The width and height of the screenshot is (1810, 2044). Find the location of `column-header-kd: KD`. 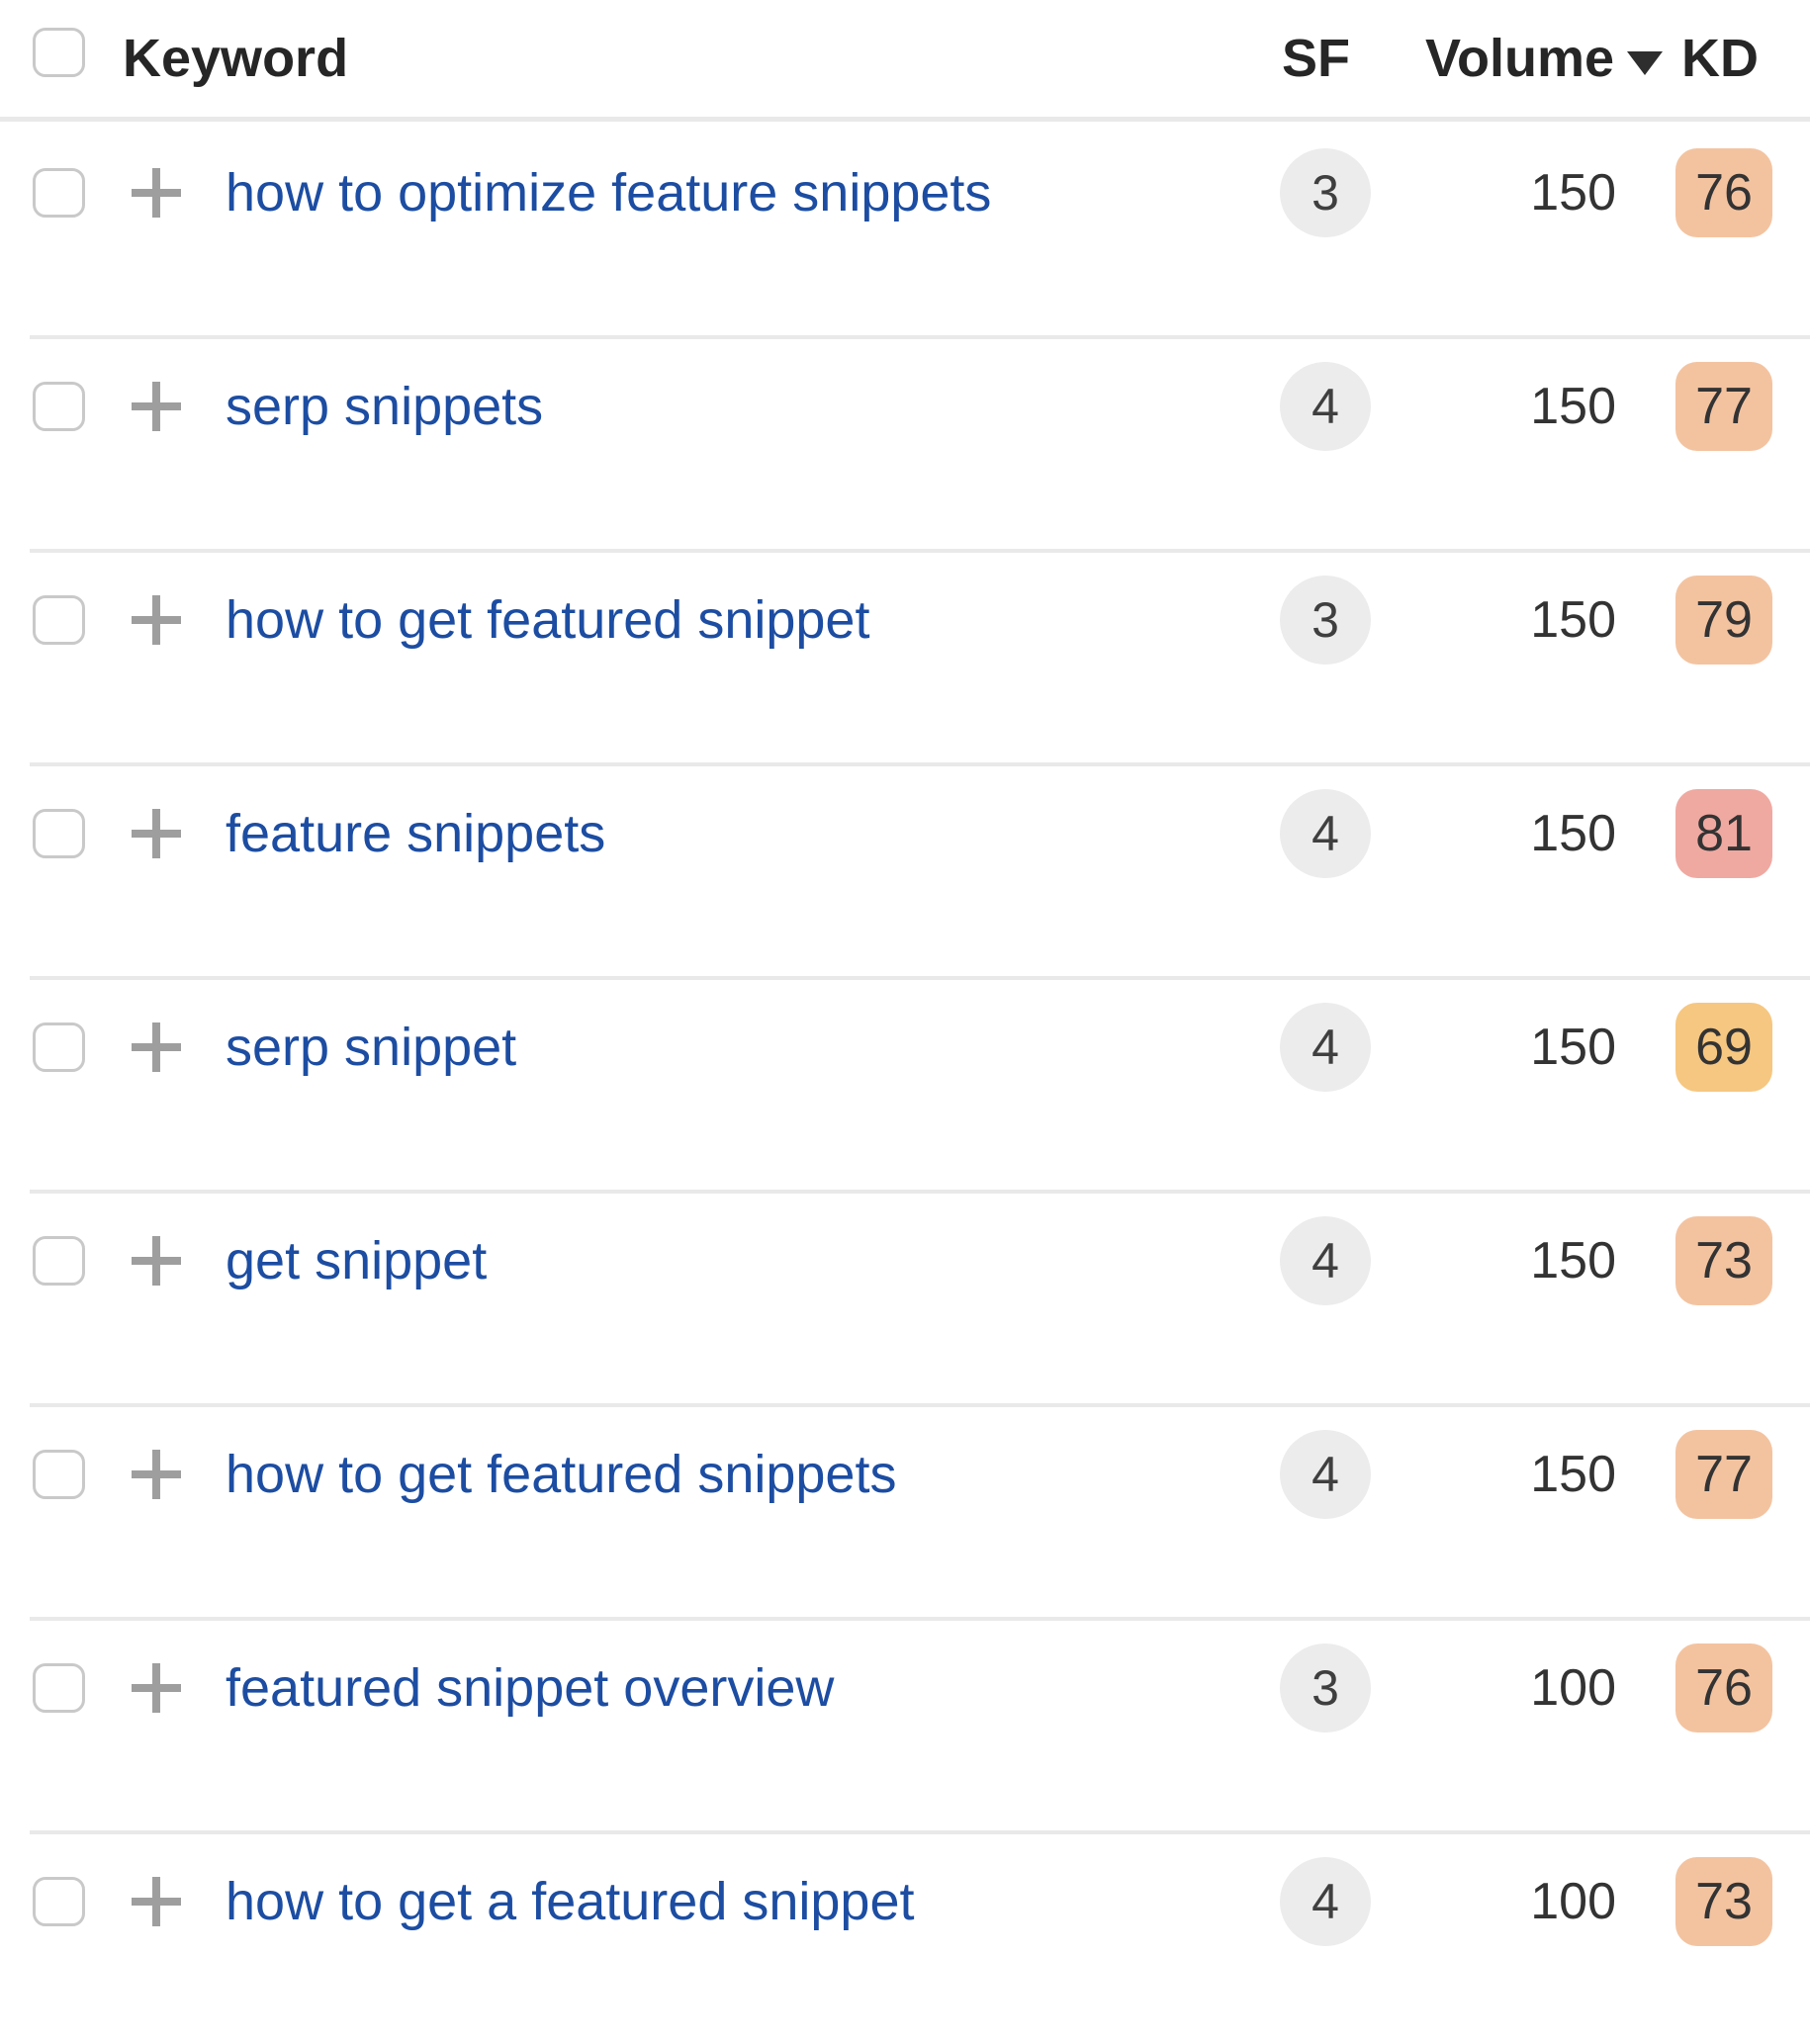

column-header-kd: KD is located at coordinates (1720, 58).